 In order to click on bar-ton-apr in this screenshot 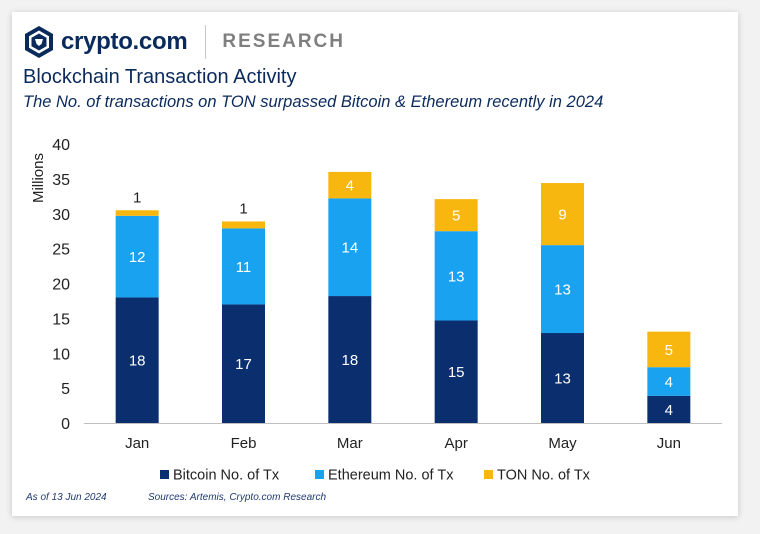, I will do `click(456, 215)`.